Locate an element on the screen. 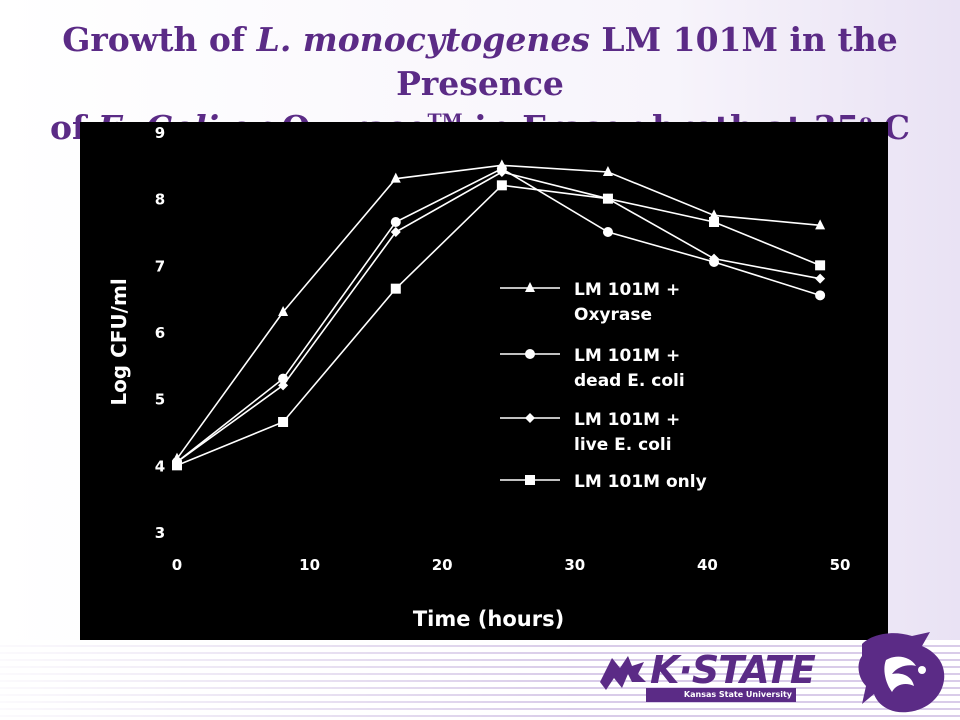 This screenshot has height=720, width=960. y-tick-label: 4 is located at coordinates (160, 466).